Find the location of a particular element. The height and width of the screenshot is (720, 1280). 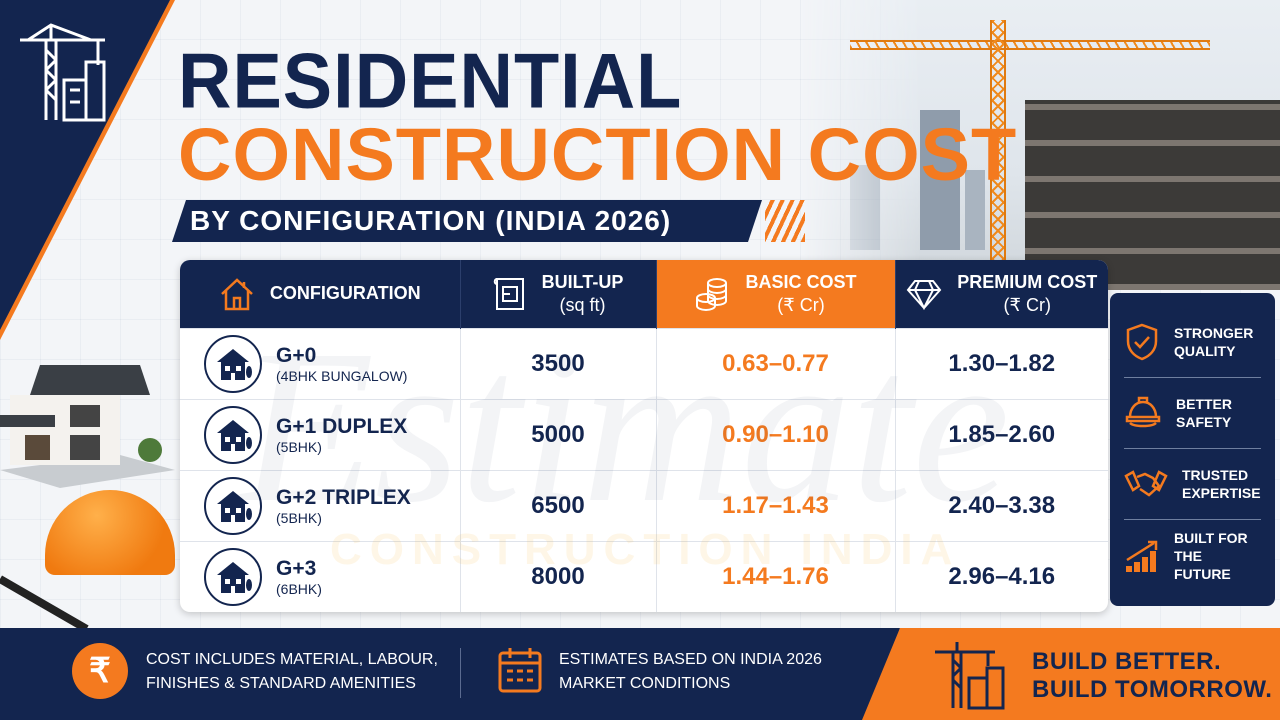

config-name: G+2 TRIPLEX is located at coordinates (343, 497).